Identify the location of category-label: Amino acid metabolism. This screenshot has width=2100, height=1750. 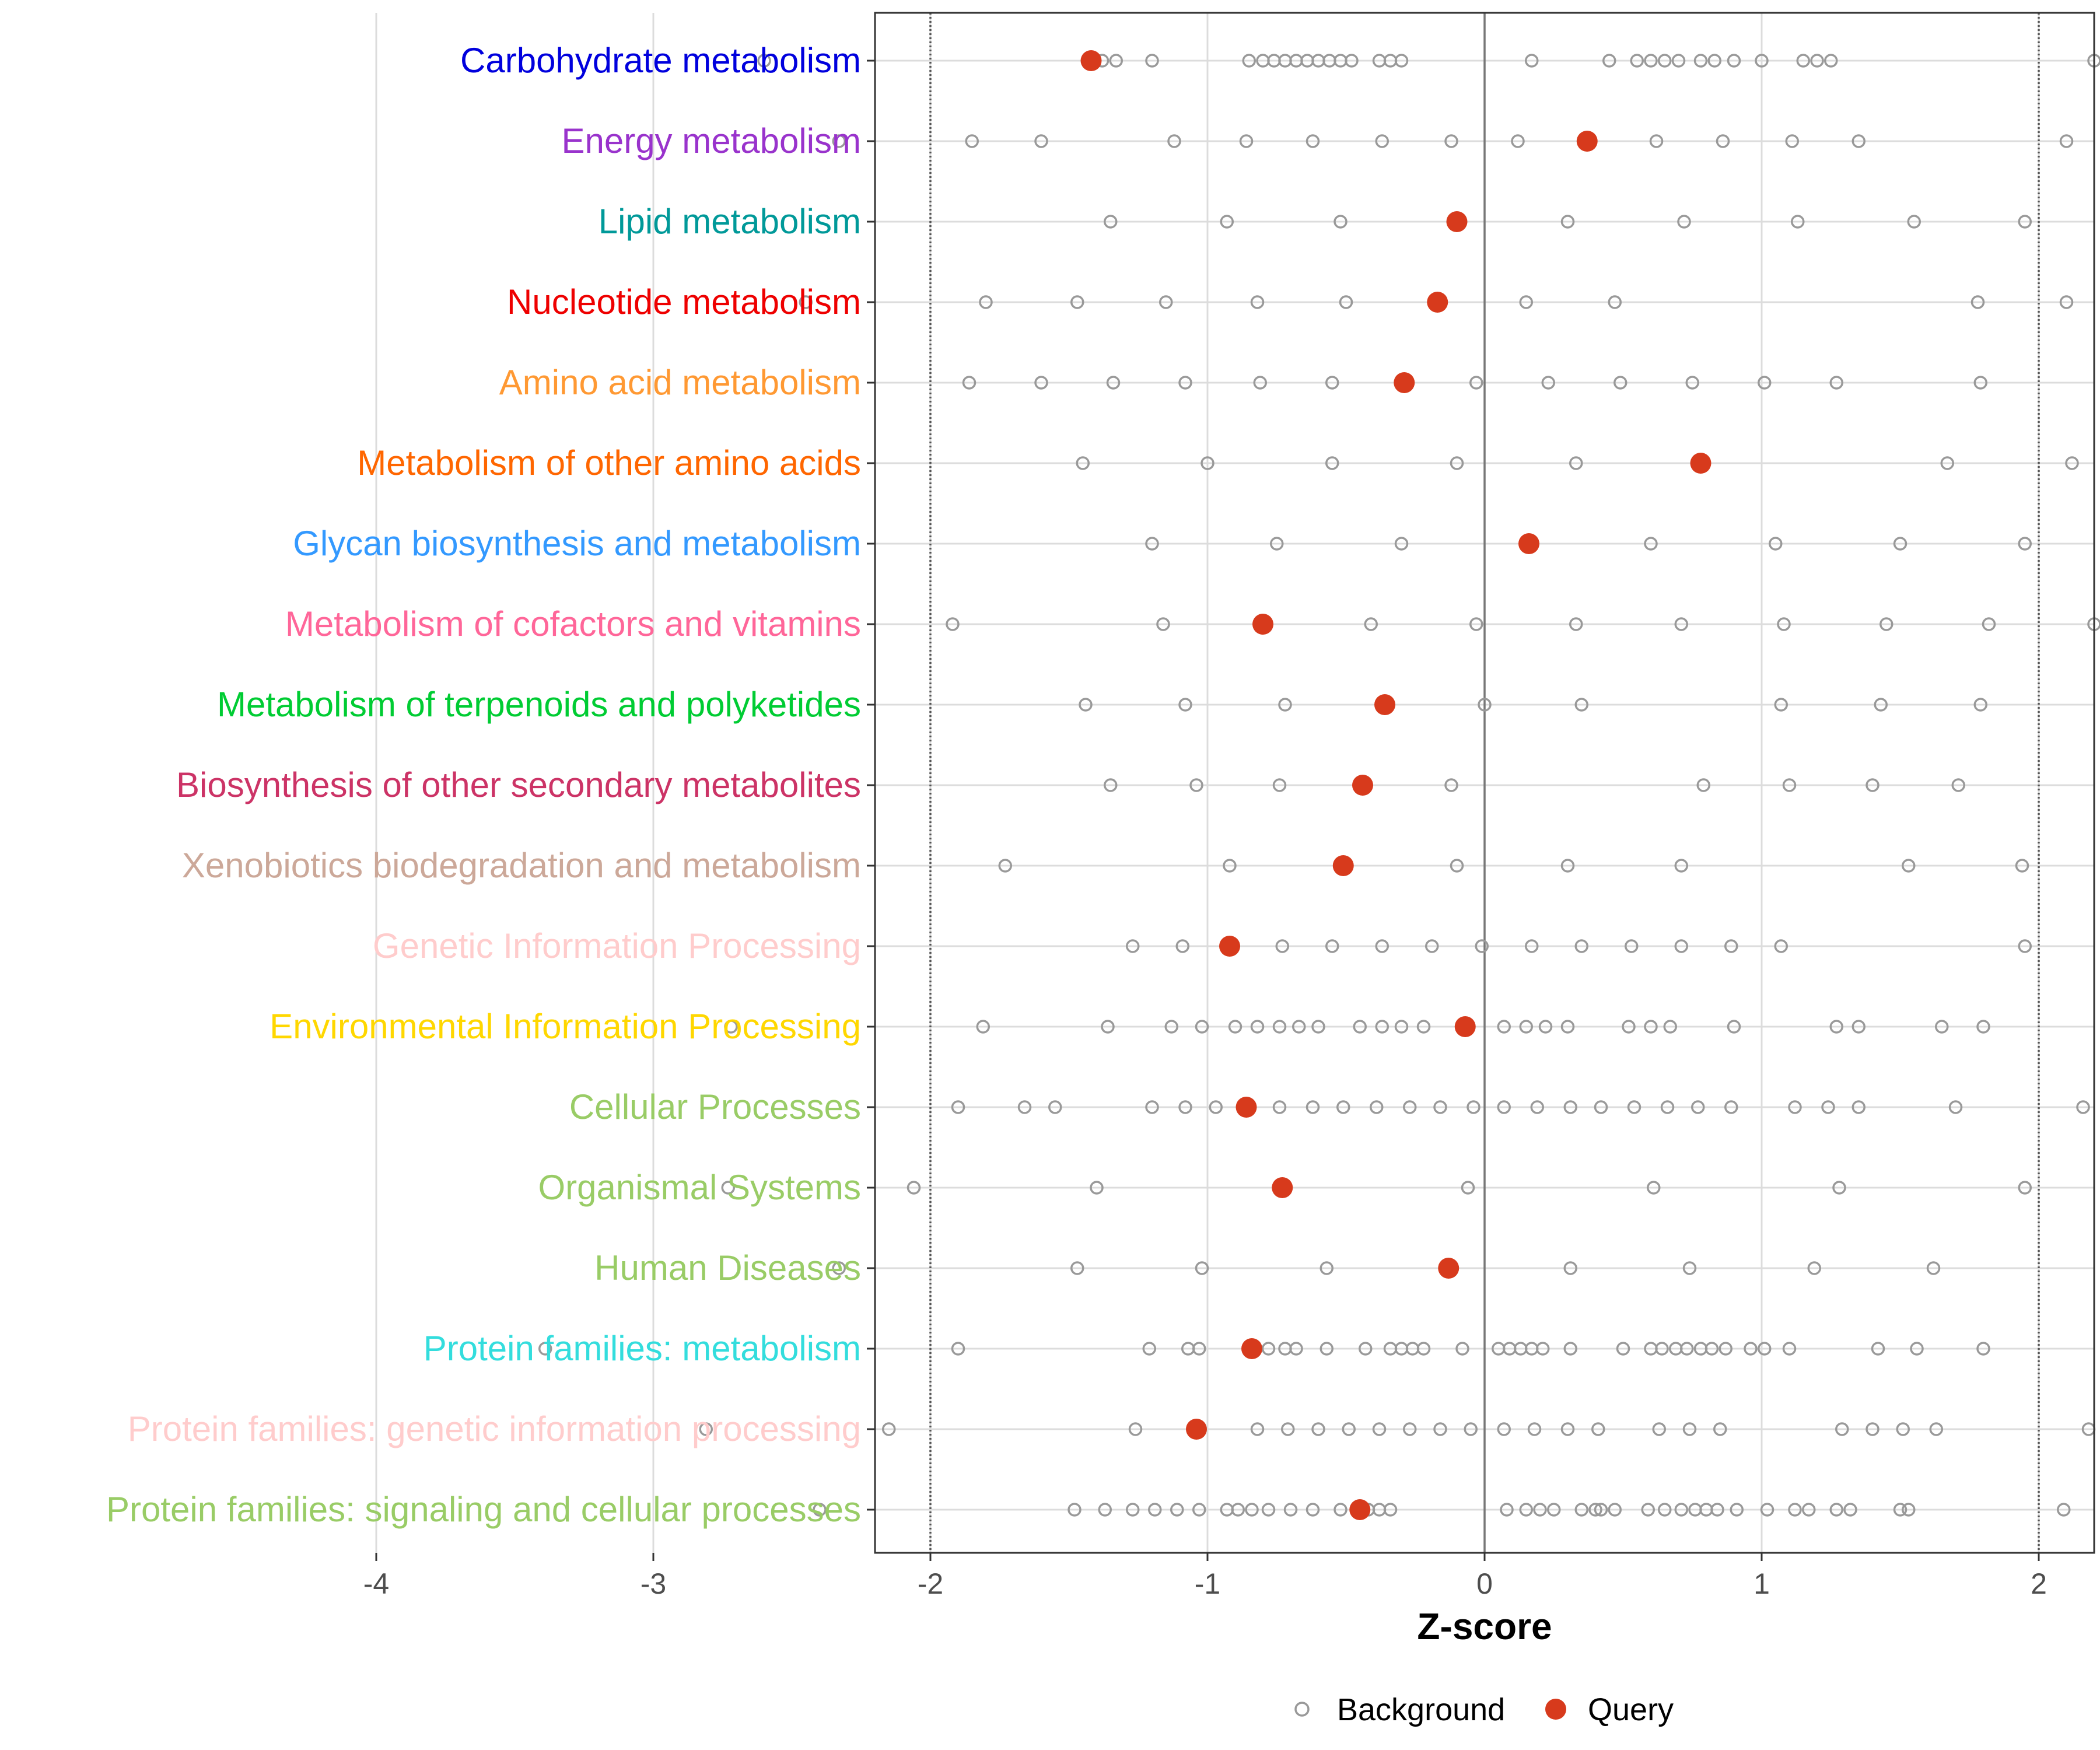
(680, 382).